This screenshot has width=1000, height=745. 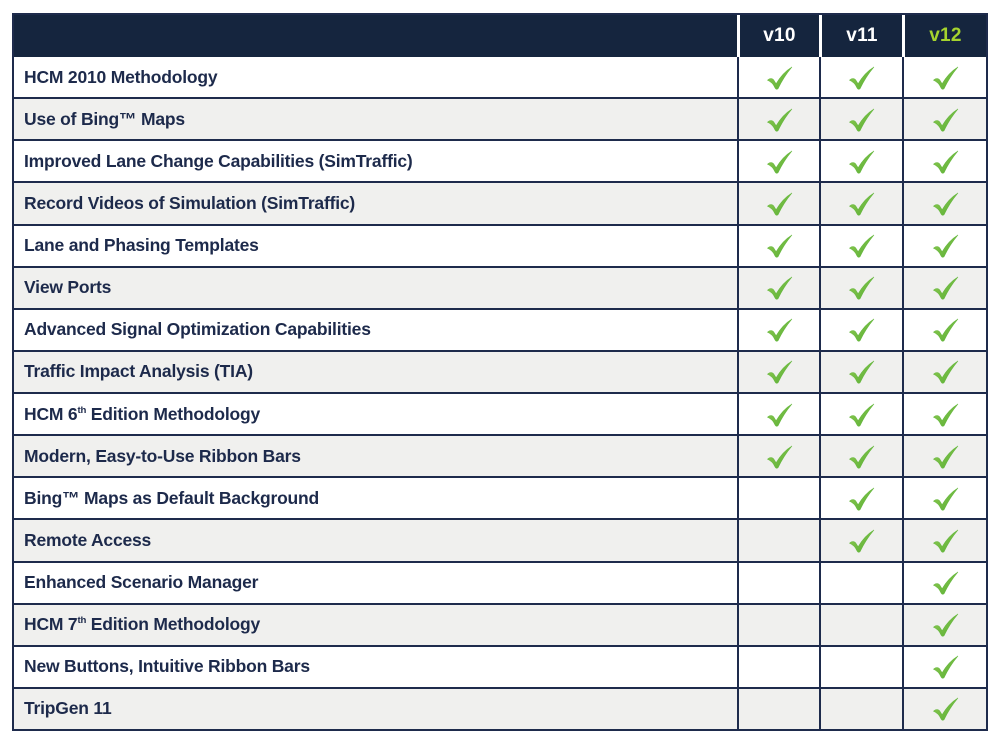 I want to click on feature-label-cell: Modern, Easy-to-Use Ribbon Bars, so click(x=375, y=456).